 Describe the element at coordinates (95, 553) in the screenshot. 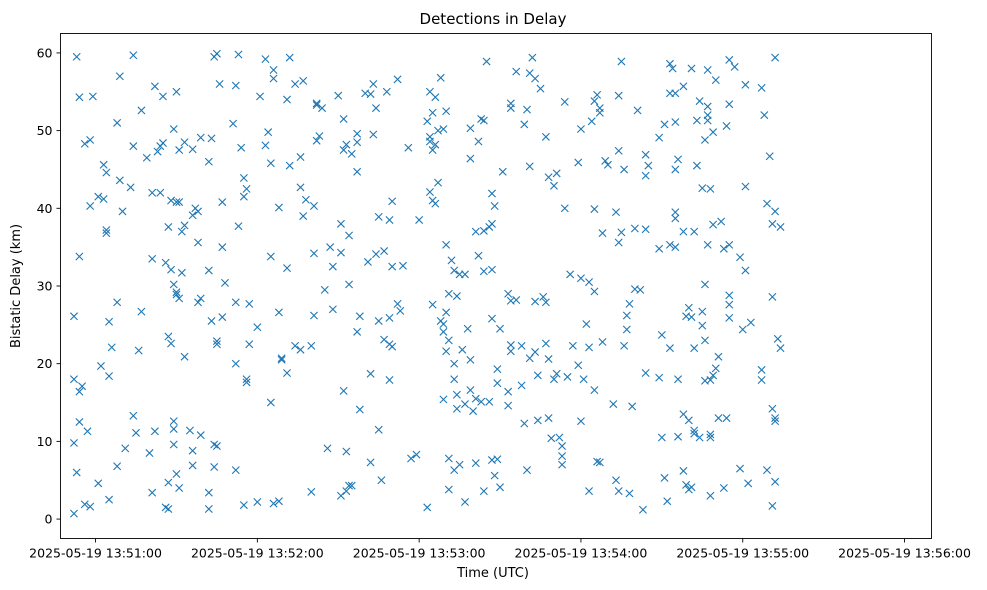

I see `x-tick-label: 2025-05-19 13:51:00` at that location.